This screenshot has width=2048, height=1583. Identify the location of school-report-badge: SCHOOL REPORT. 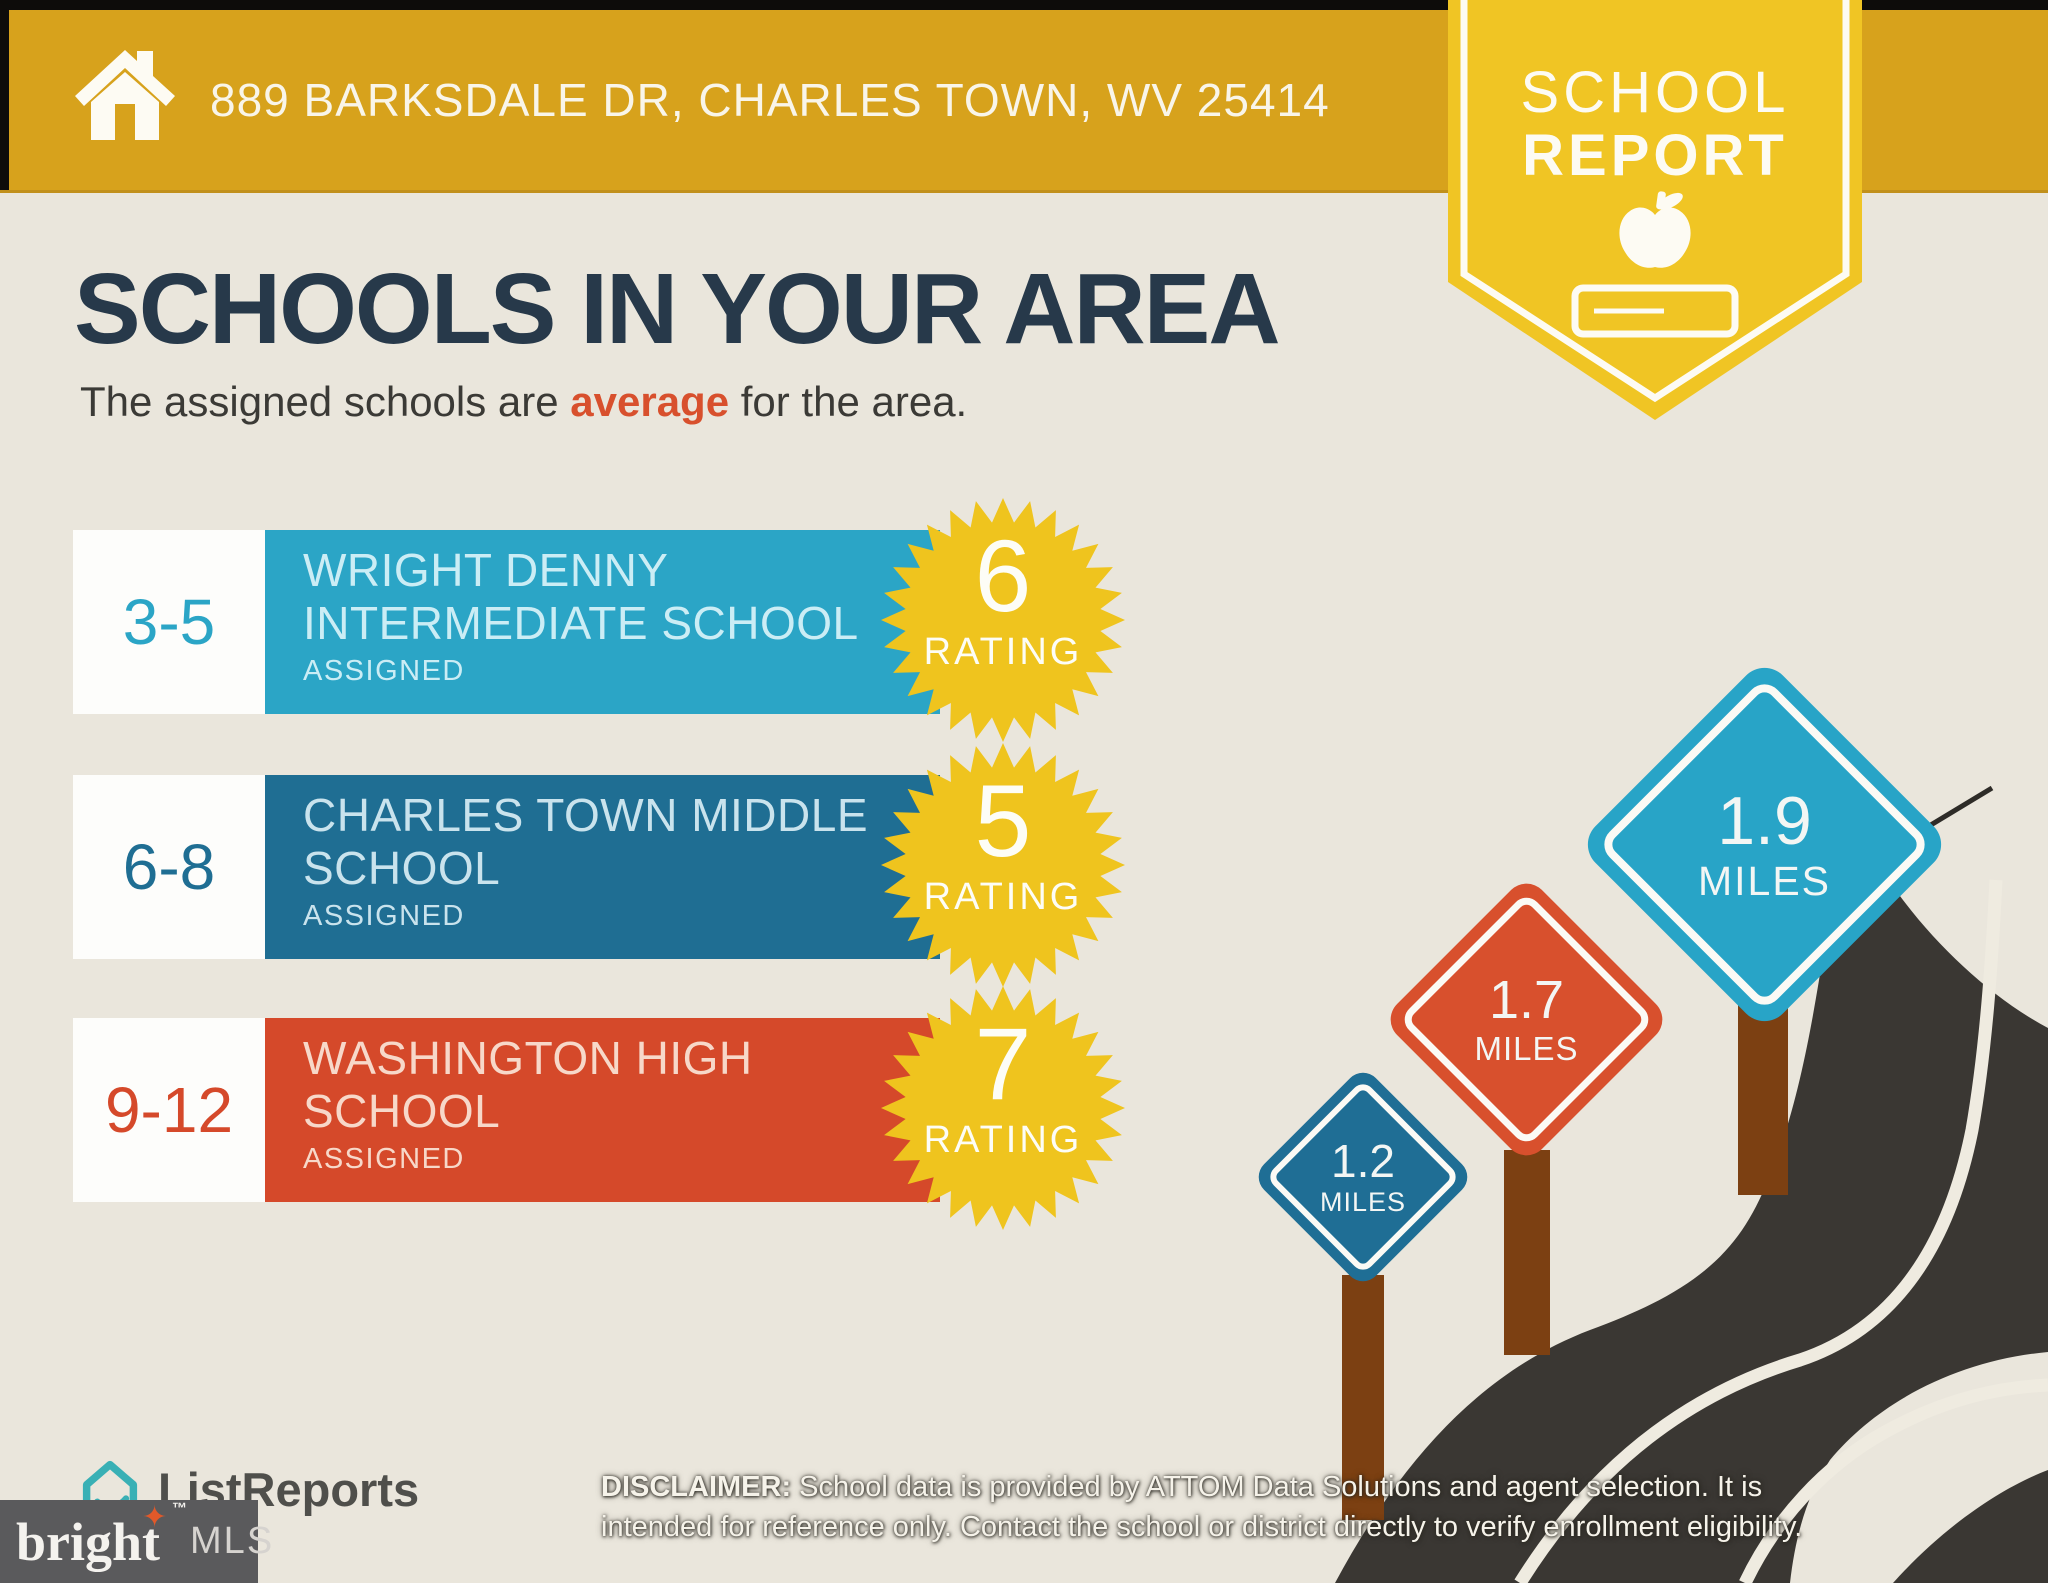
(1655, 210).